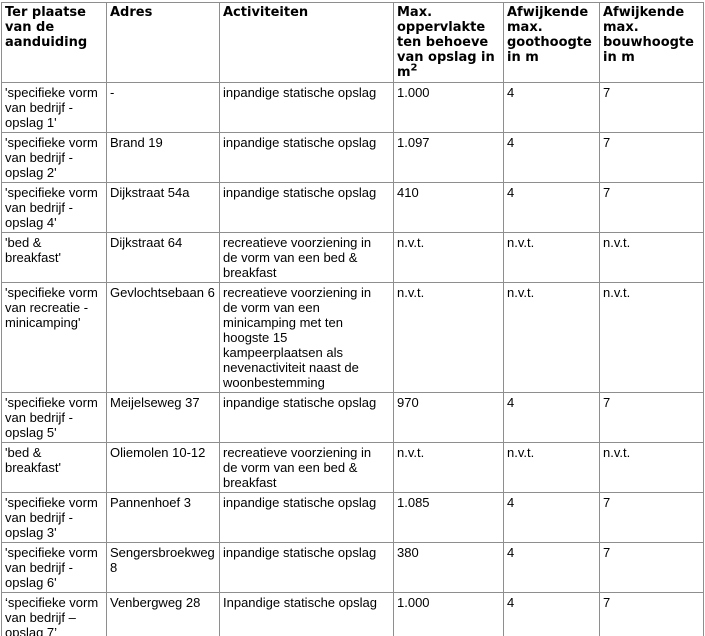 This screenshot has width=705, height=636. What do you see at coordinates (54, 614) in the screenshot?
I see `cell-aanduiding: ‘specifieke vorm van bedrijf – opslag 7’` at bounding box center [54, 614].